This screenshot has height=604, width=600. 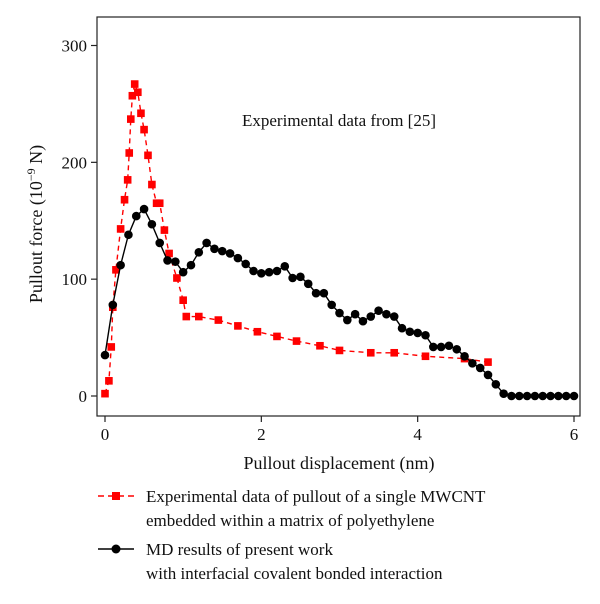 What do you see at coordinates (417, 434) in the screenshot?
I see `x-tick-label-4: 4` at bounding box center [417, 434].